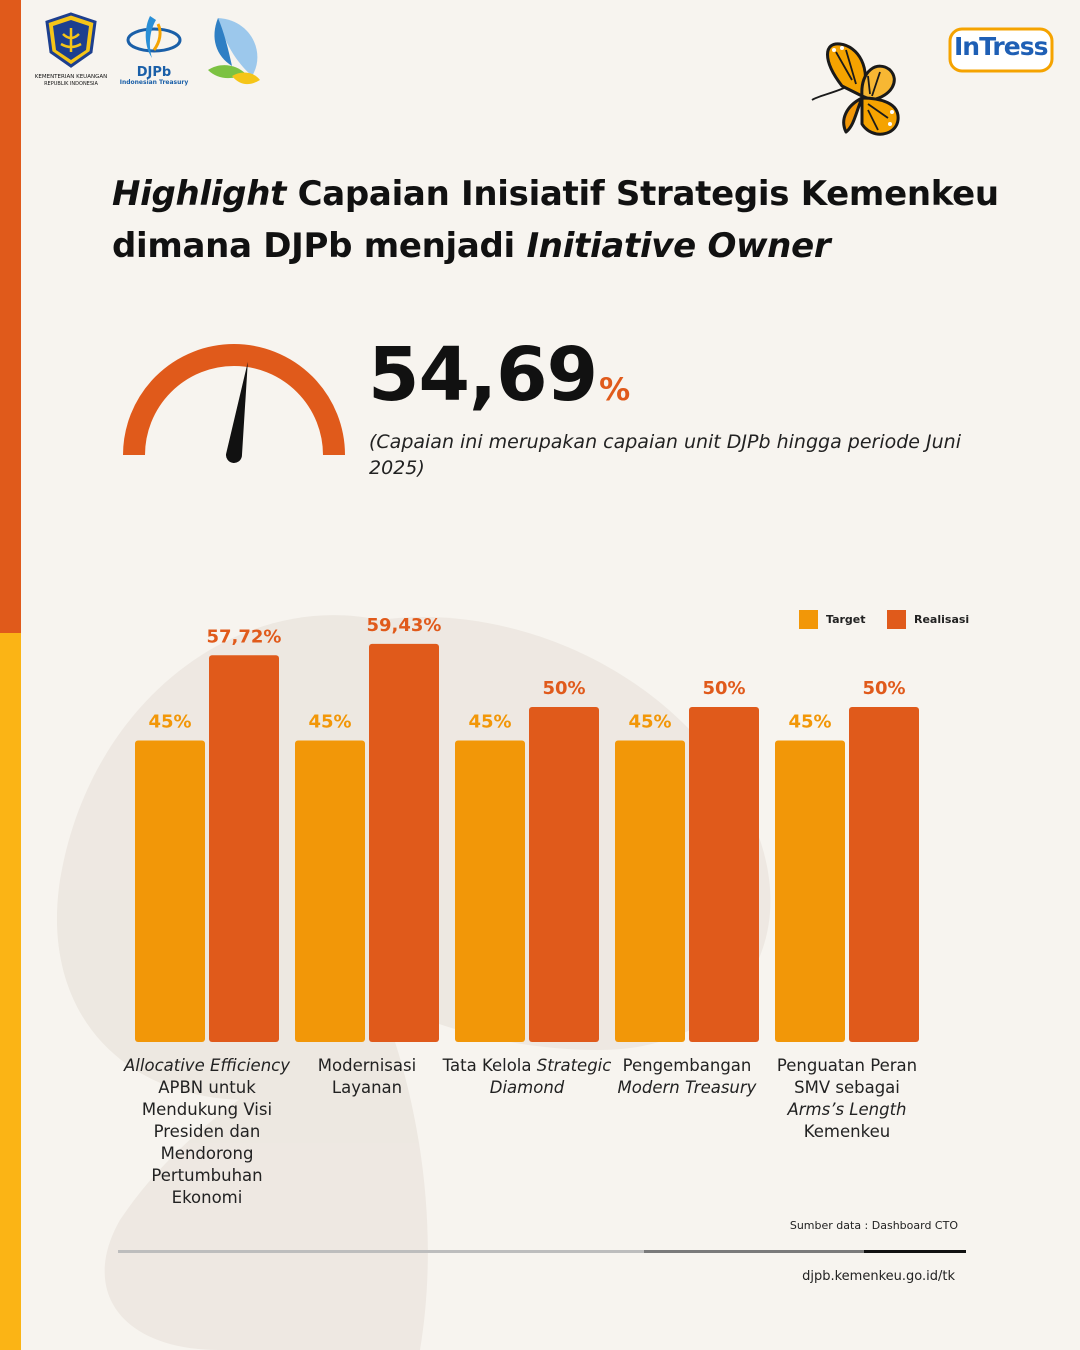 This screenshot has width=1080, height=1350. I want to click on category-label-text: Modern Treasury, so click(687, 1087).